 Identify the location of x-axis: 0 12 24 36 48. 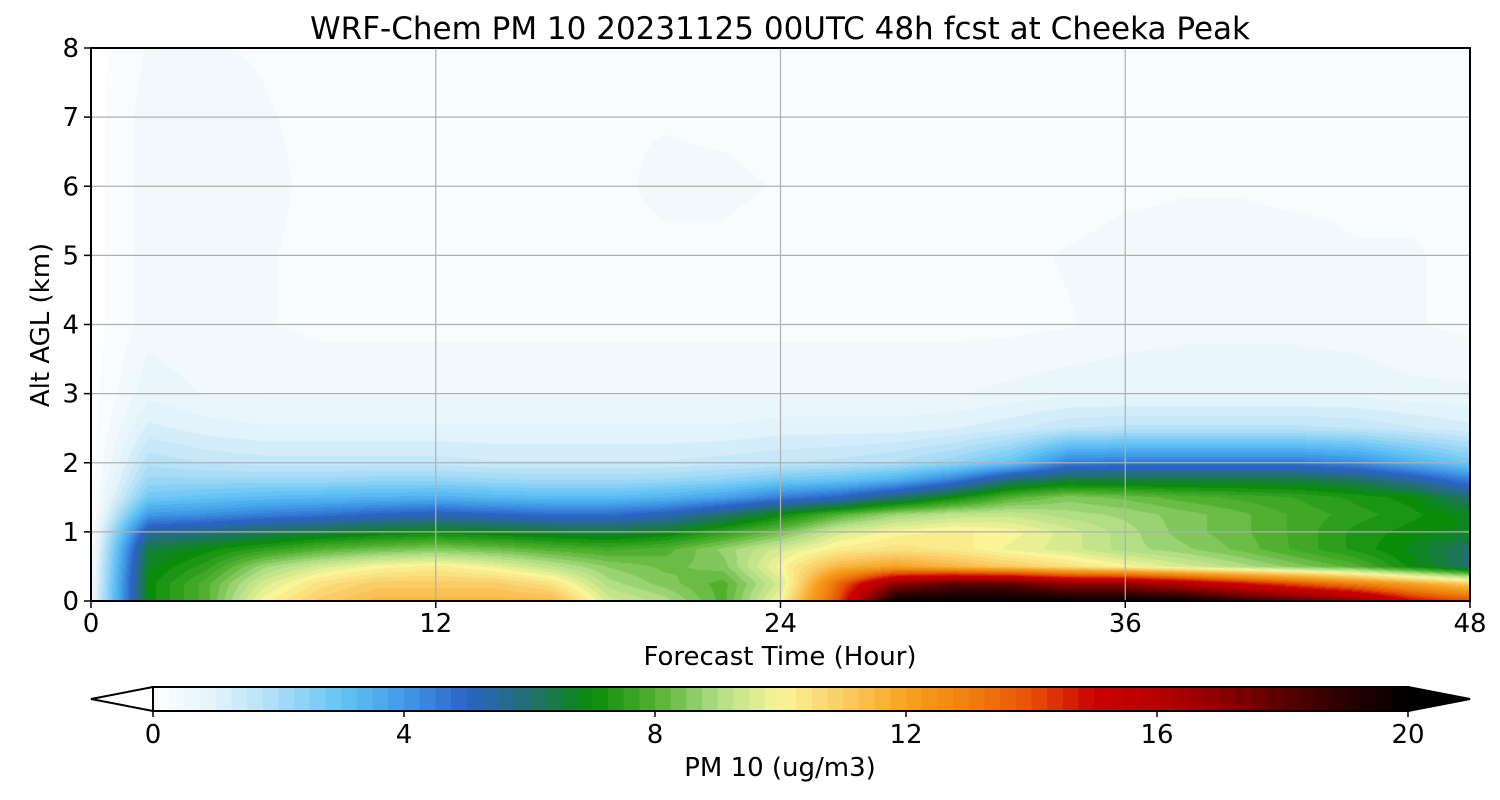
(785, 620).